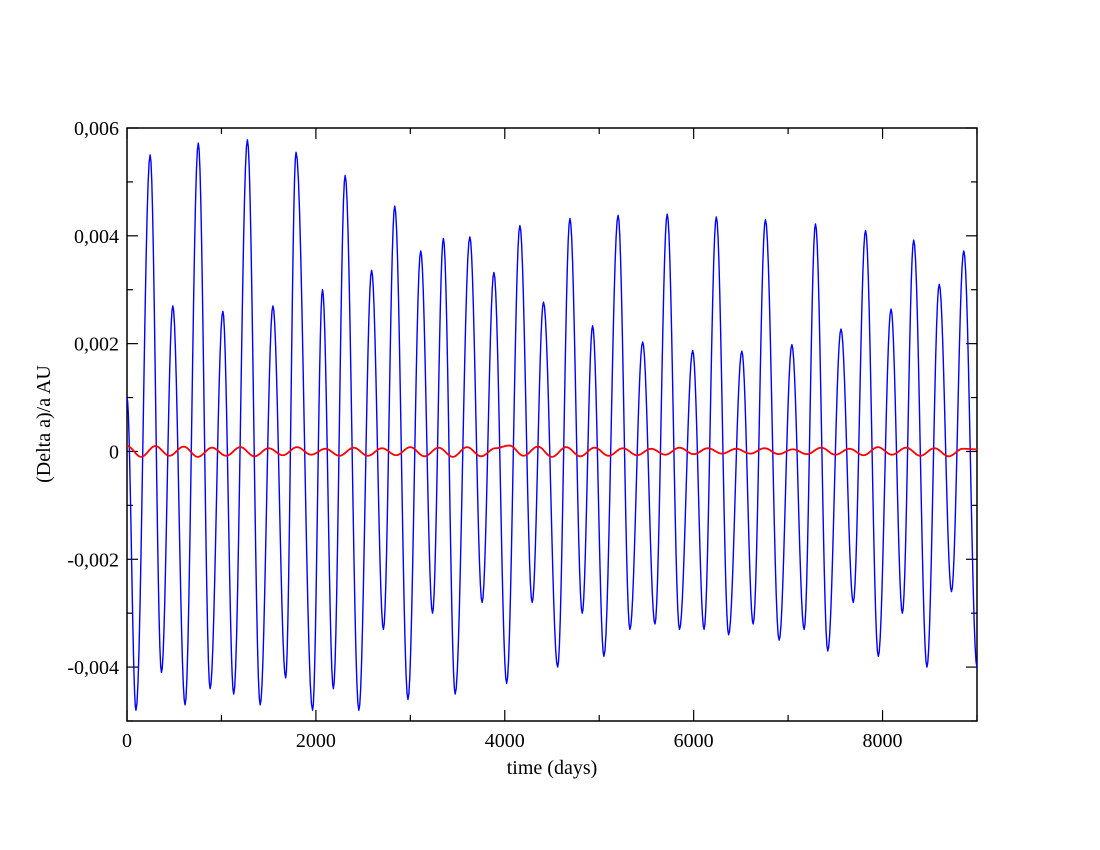 The height and width of the screenshot is (850, 1100). I want to click on x-axis-label: time (days), so click(552, 768).